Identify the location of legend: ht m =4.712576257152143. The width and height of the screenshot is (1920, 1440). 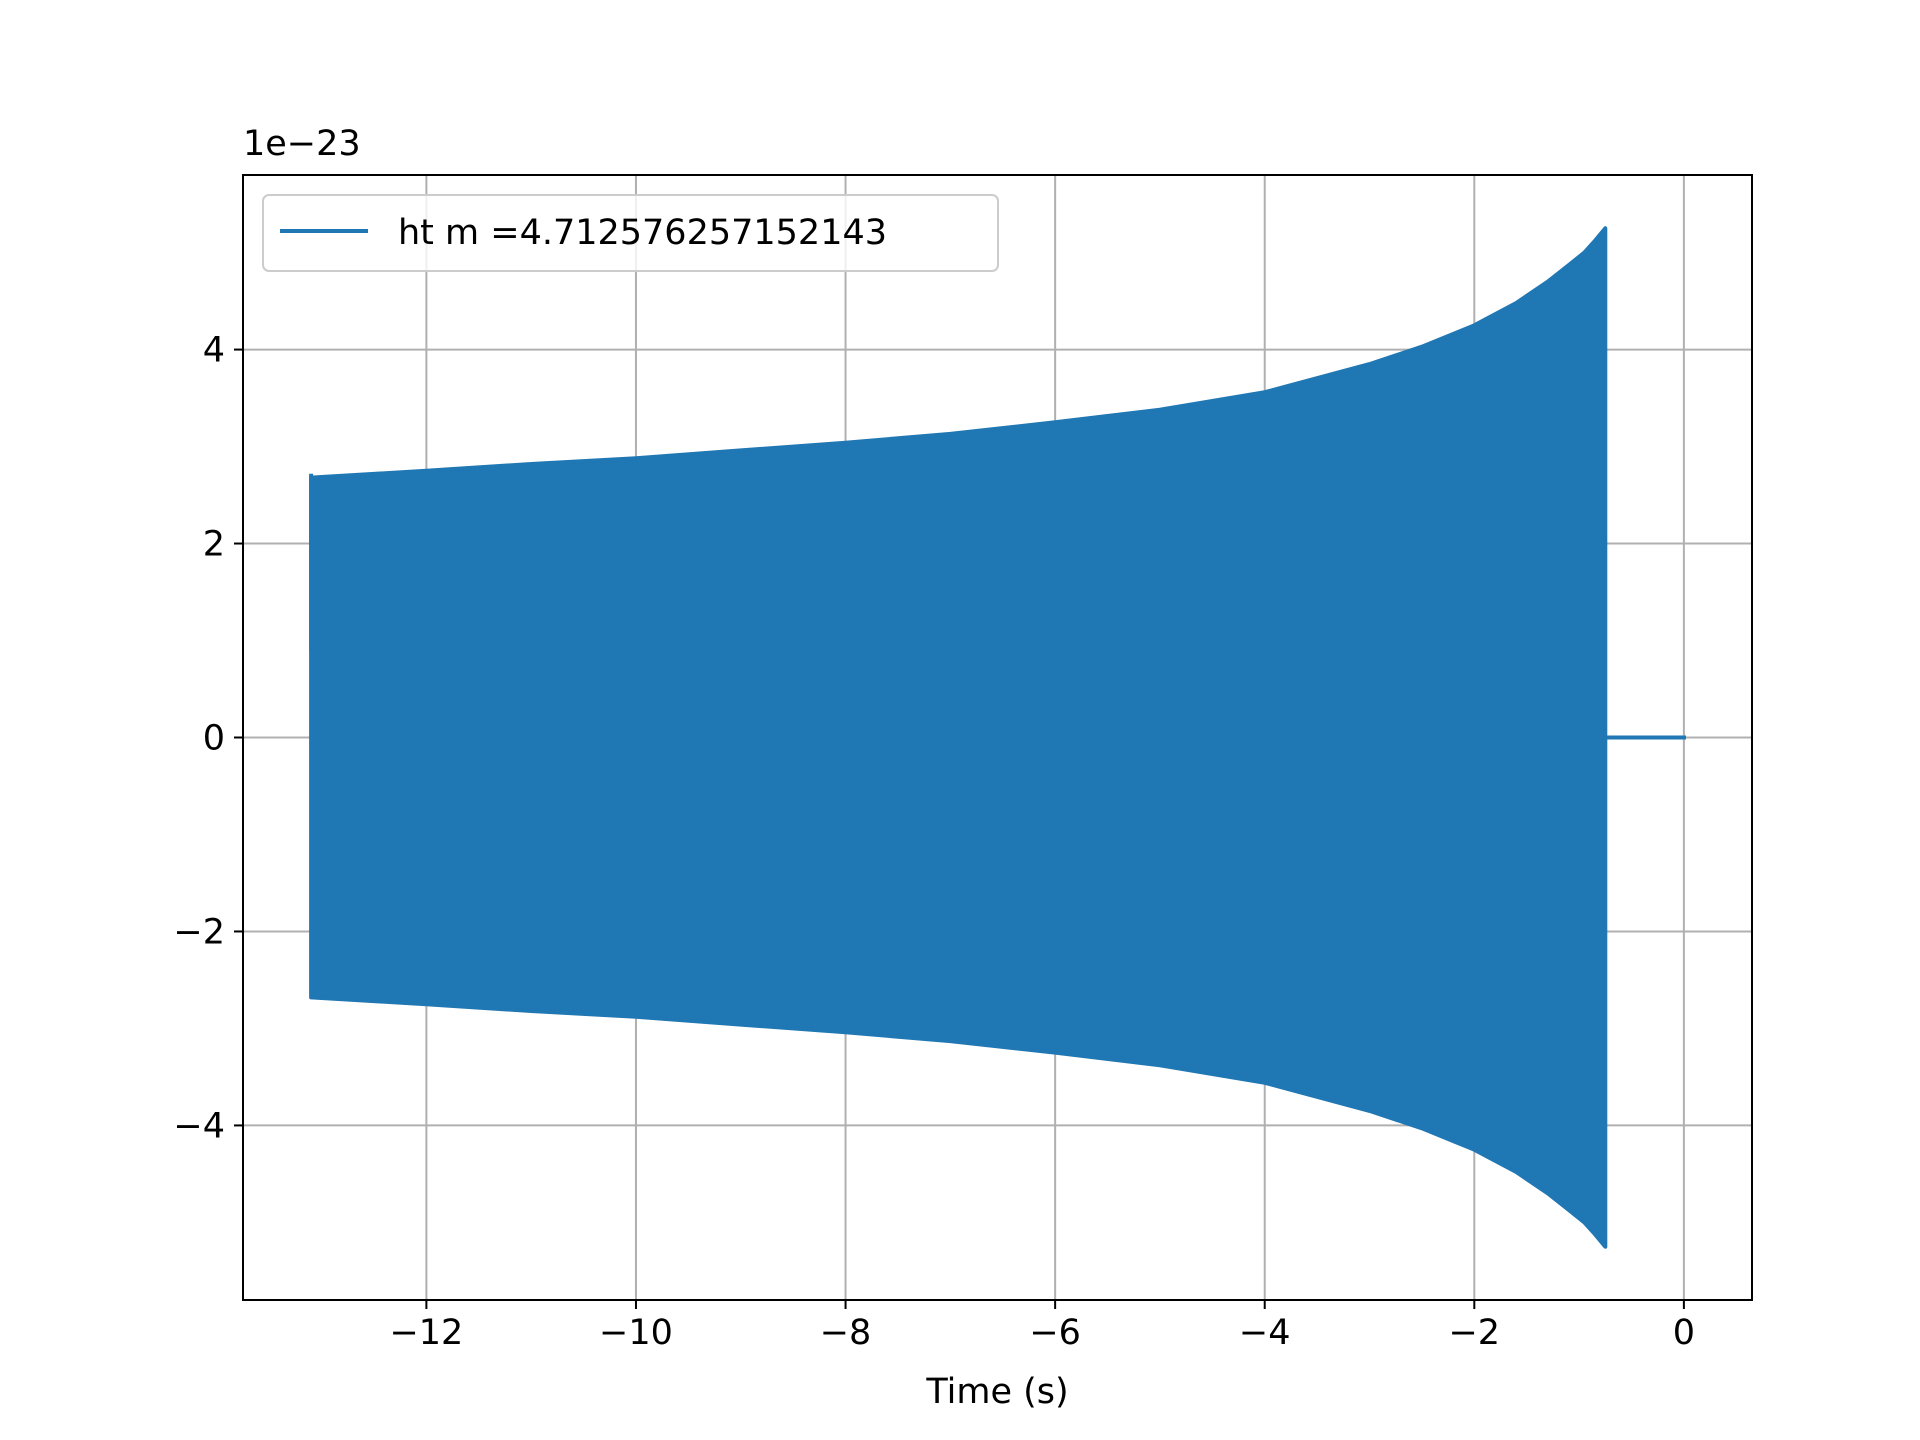
(630, 233).